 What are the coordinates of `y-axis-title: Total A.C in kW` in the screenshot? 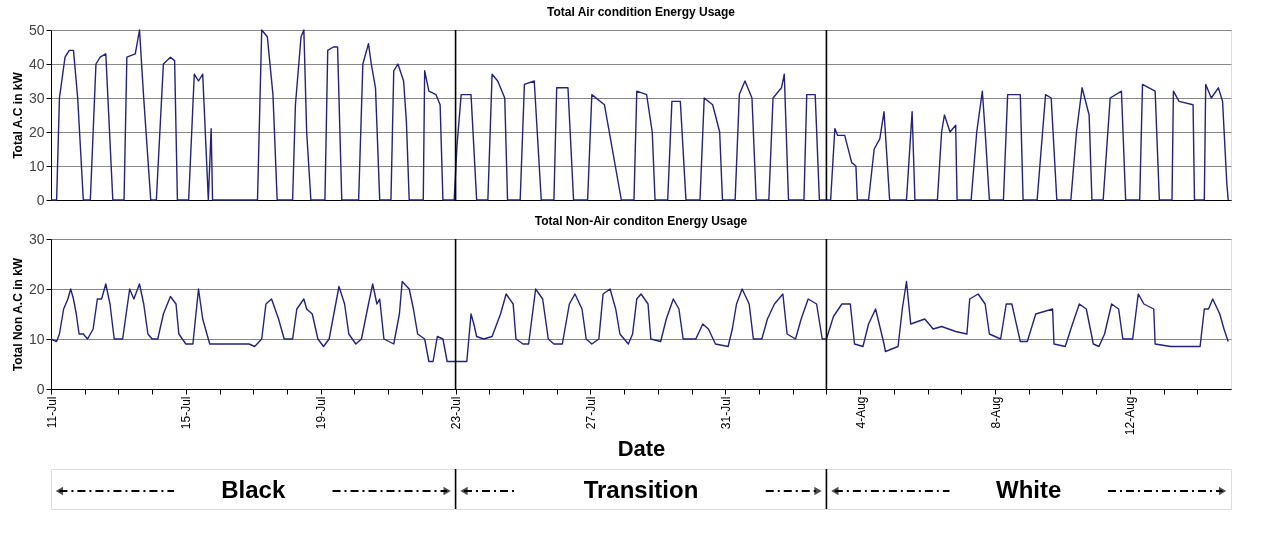 It's located at (17, 115).